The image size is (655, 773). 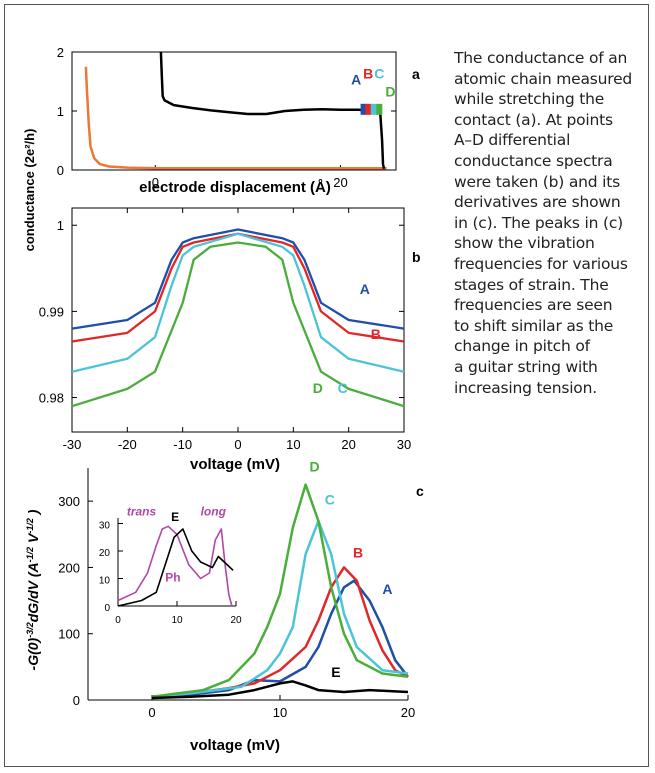 I want to click on y-tick-label: 20, so click(x=105, y=553).